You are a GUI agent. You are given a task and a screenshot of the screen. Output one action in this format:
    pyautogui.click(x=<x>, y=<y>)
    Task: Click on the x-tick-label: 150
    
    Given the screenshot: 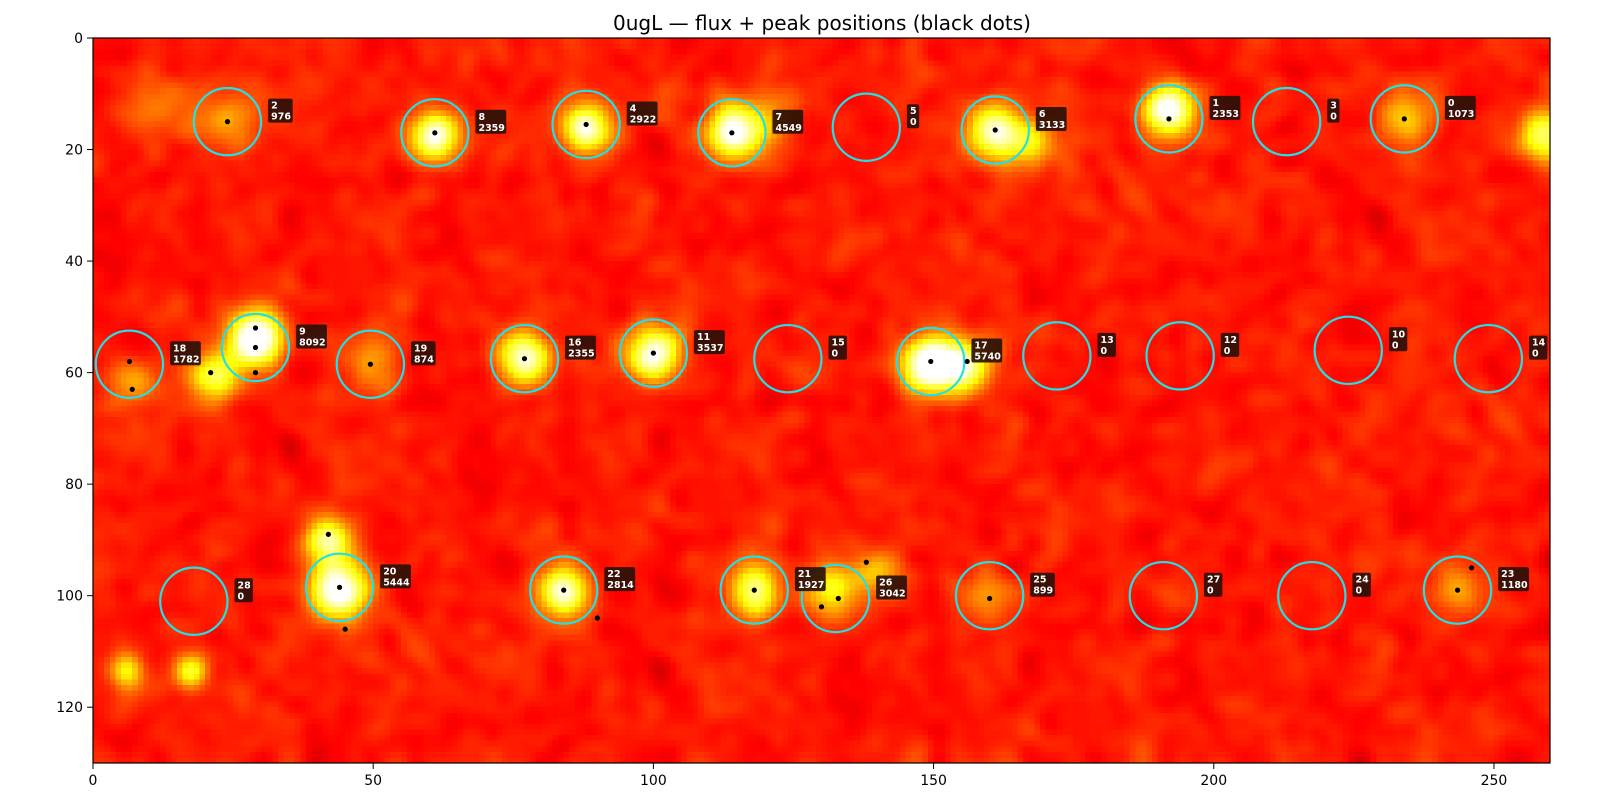 What is the action you would take?
    pyautogui.click(x=933, y=781)
    